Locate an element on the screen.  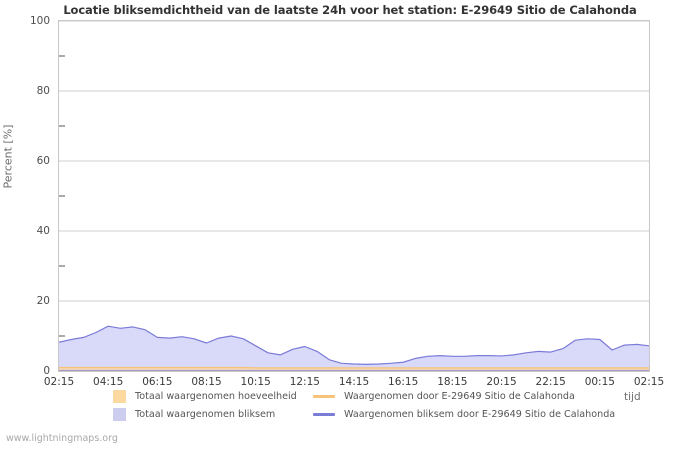
legend-label: Totaal waargenomen hoeveelheid is located at coordinates (216, 396).